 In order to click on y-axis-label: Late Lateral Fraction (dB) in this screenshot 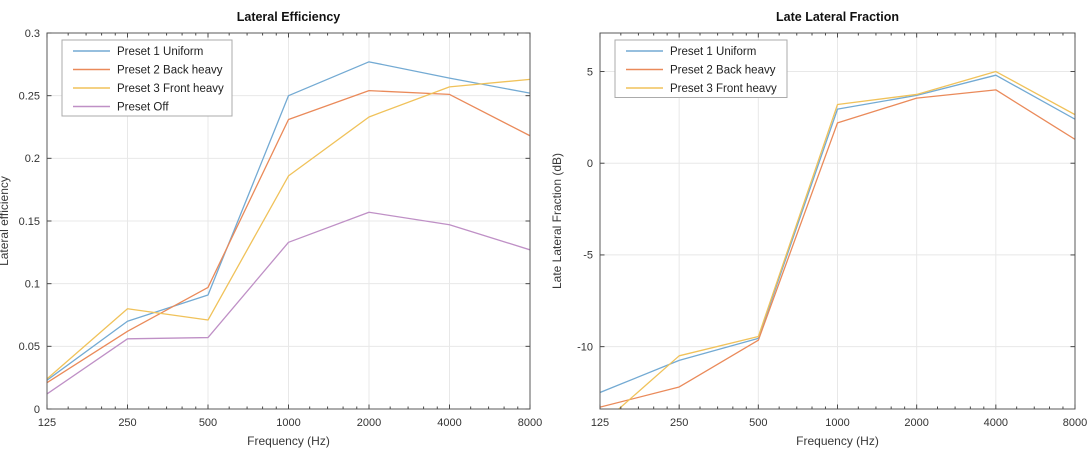, I will do `click(557, 221)`.